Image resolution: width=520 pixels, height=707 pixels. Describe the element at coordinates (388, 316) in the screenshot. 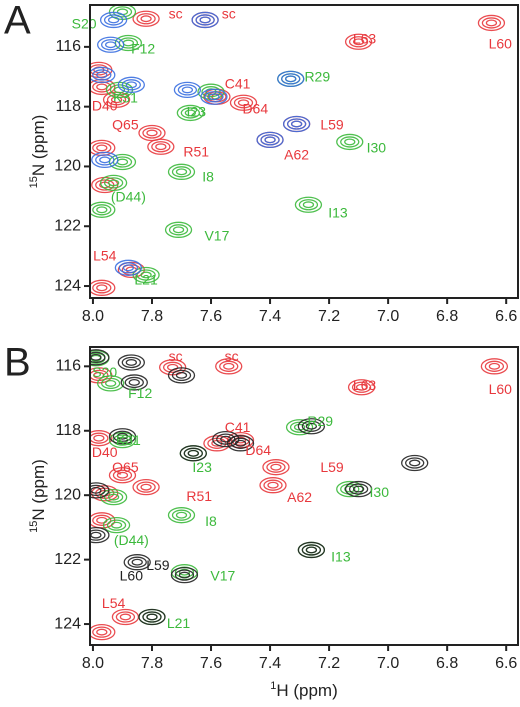

I see `x-tick-label: 7.0` at that location.